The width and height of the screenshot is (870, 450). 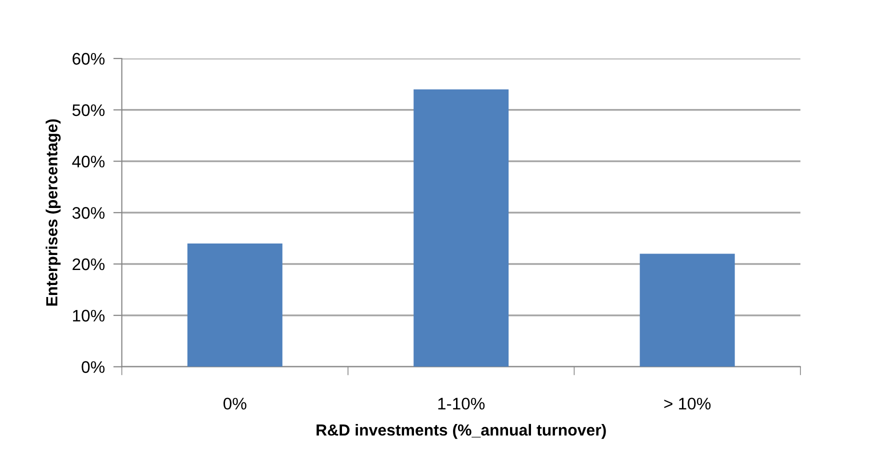 I want to click on y-tick-label: 0%, so click(x=93, y=367).